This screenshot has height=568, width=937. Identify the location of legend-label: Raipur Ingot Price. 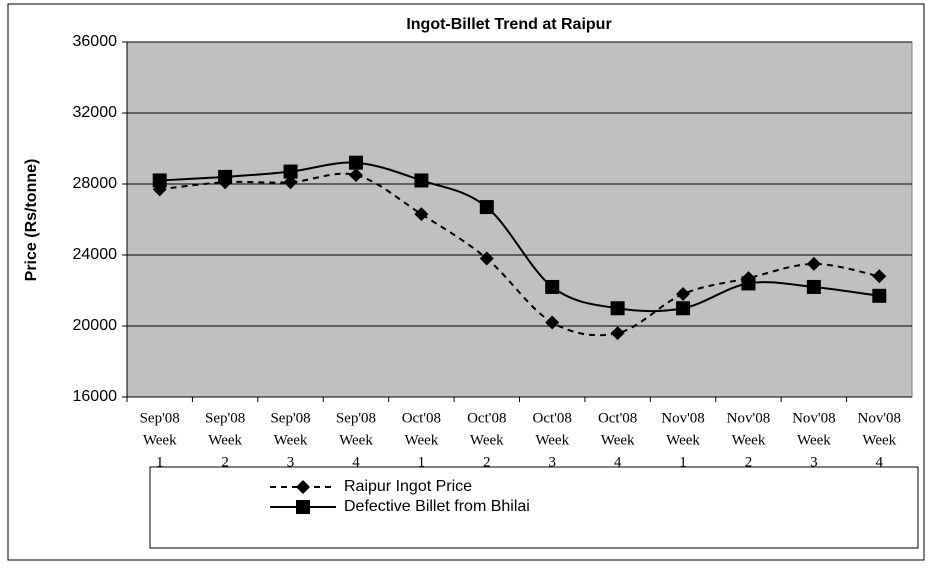
(408, 486).